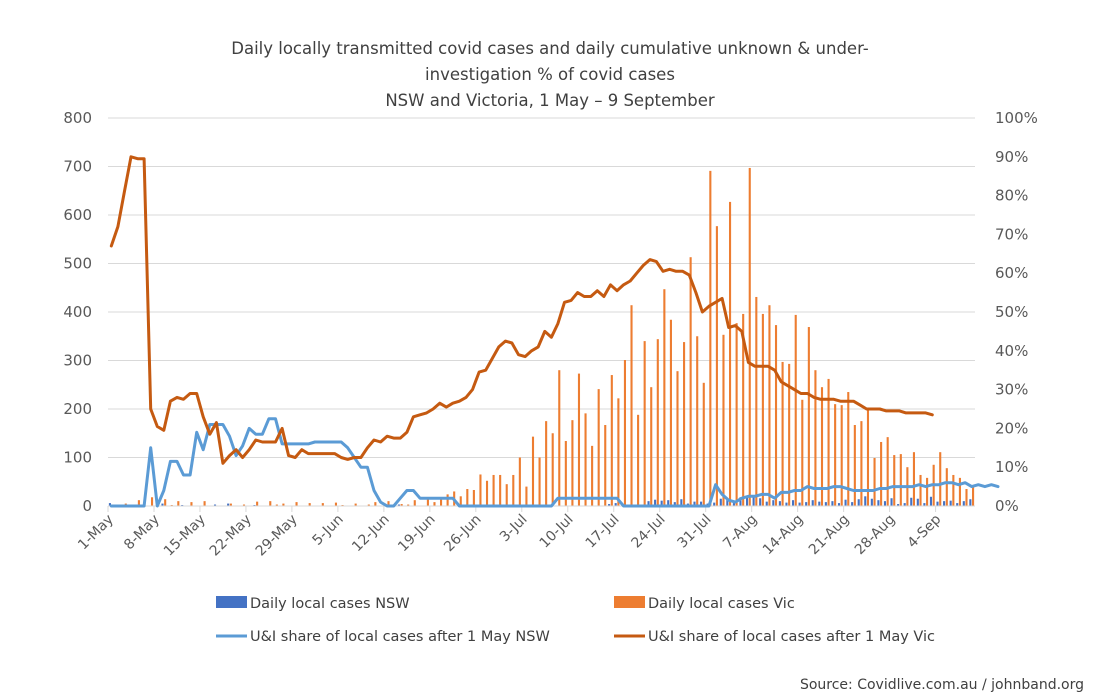 The image size is (1100, 700). I want to click on right-tick-label: 80%, so click(1011, 196).